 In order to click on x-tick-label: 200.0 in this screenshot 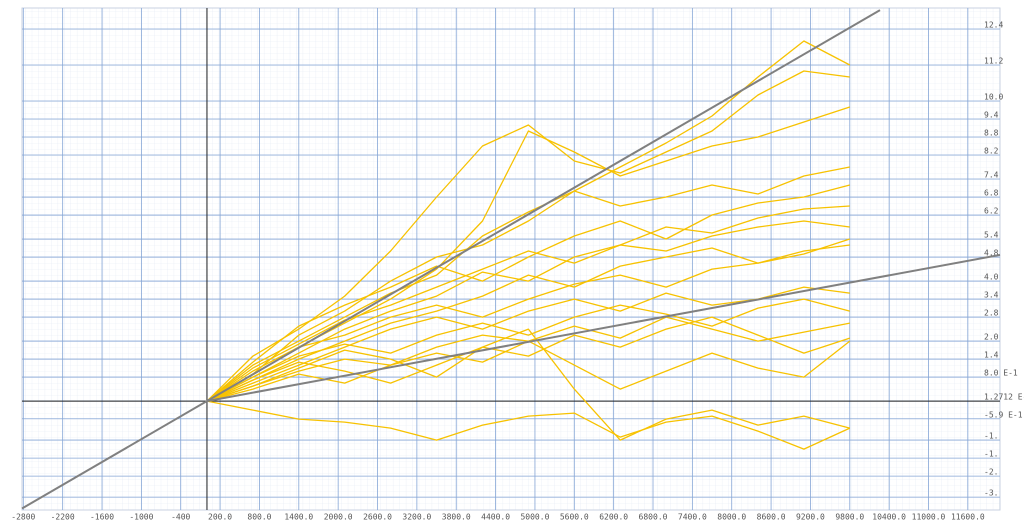, I will do `click(220, 517)`.